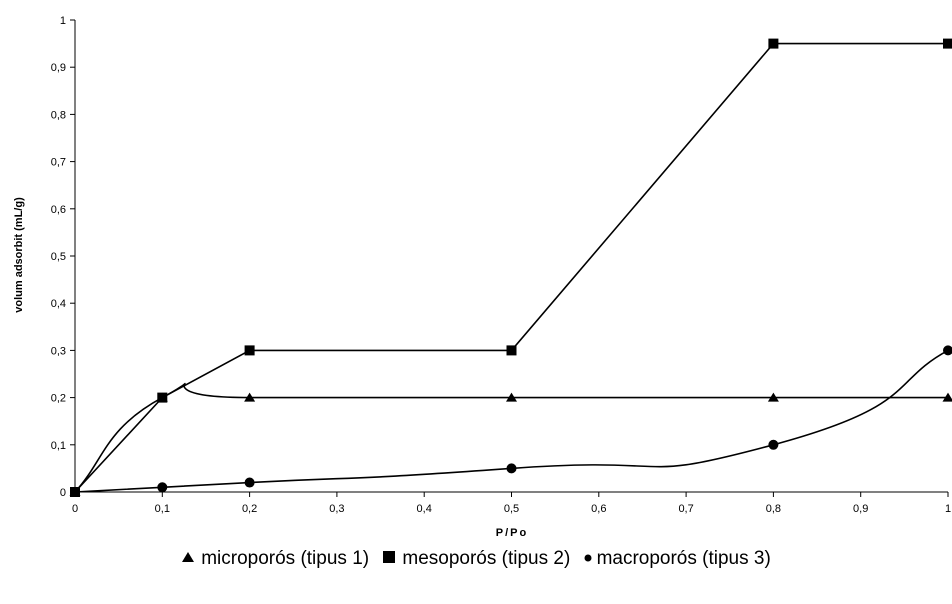 Image resolution: width=952 pixels, height=604 pixels. Describe the element at coordinates (486, 558) in the screenshot. I see `legend-label-mesoporous: mesoporós (tipus 2)` at that location.